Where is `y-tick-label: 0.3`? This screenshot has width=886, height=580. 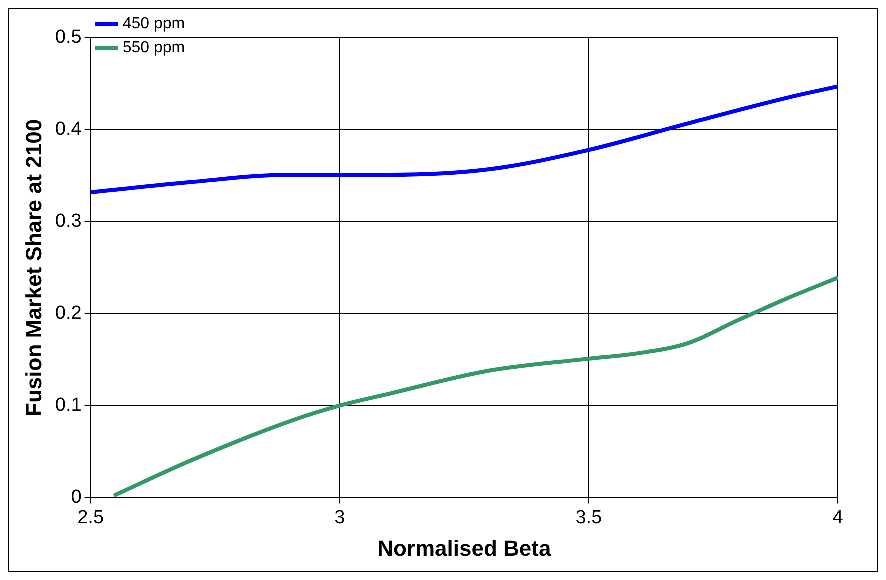
y-tick-label: 0.3 is located at coordinates (68, 221).